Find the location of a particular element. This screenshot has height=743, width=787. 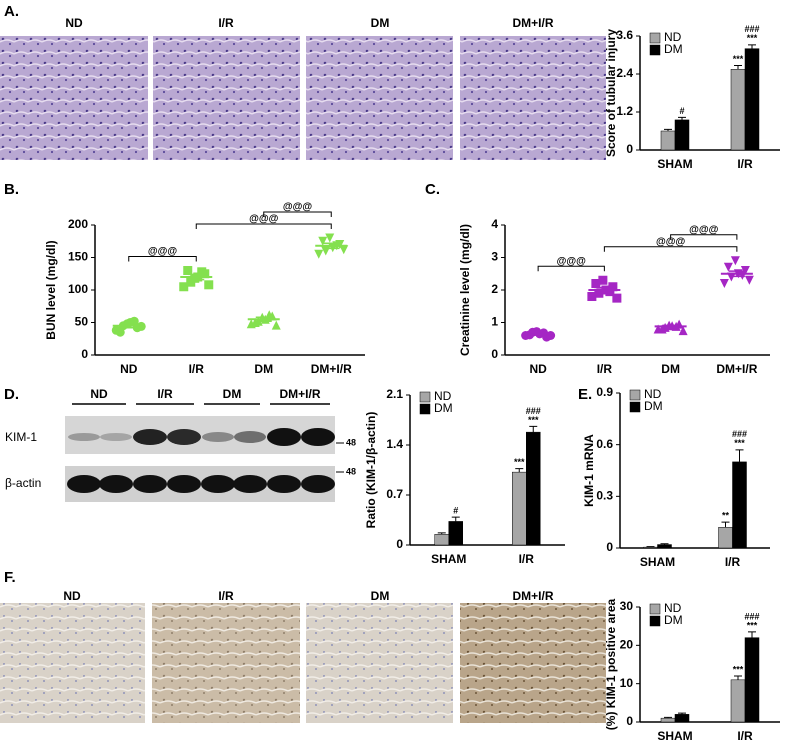

y-tick-label: 2.1 is located at coordinates (394, 394).